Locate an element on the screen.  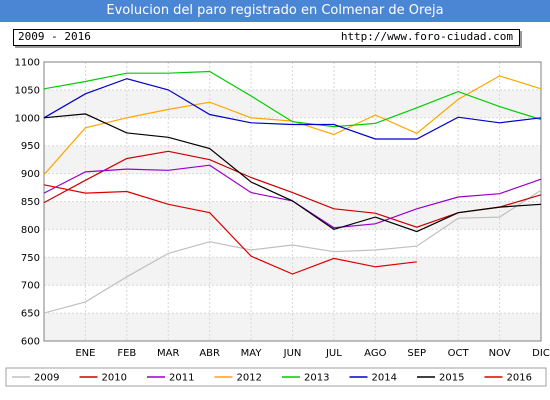
legend-label-2014: 2014 is located at coordinates (384, 378).